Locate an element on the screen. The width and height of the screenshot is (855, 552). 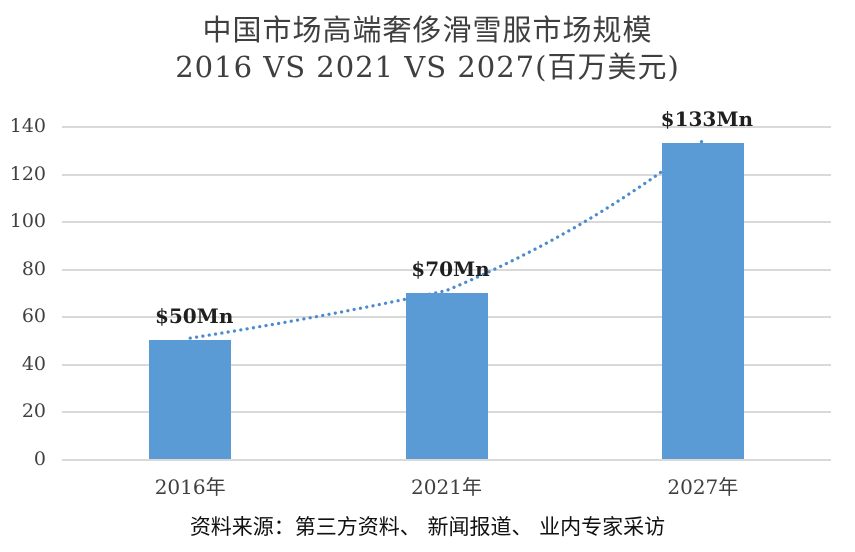
y-tick-80: 80 is located at coordinates (33, 268).